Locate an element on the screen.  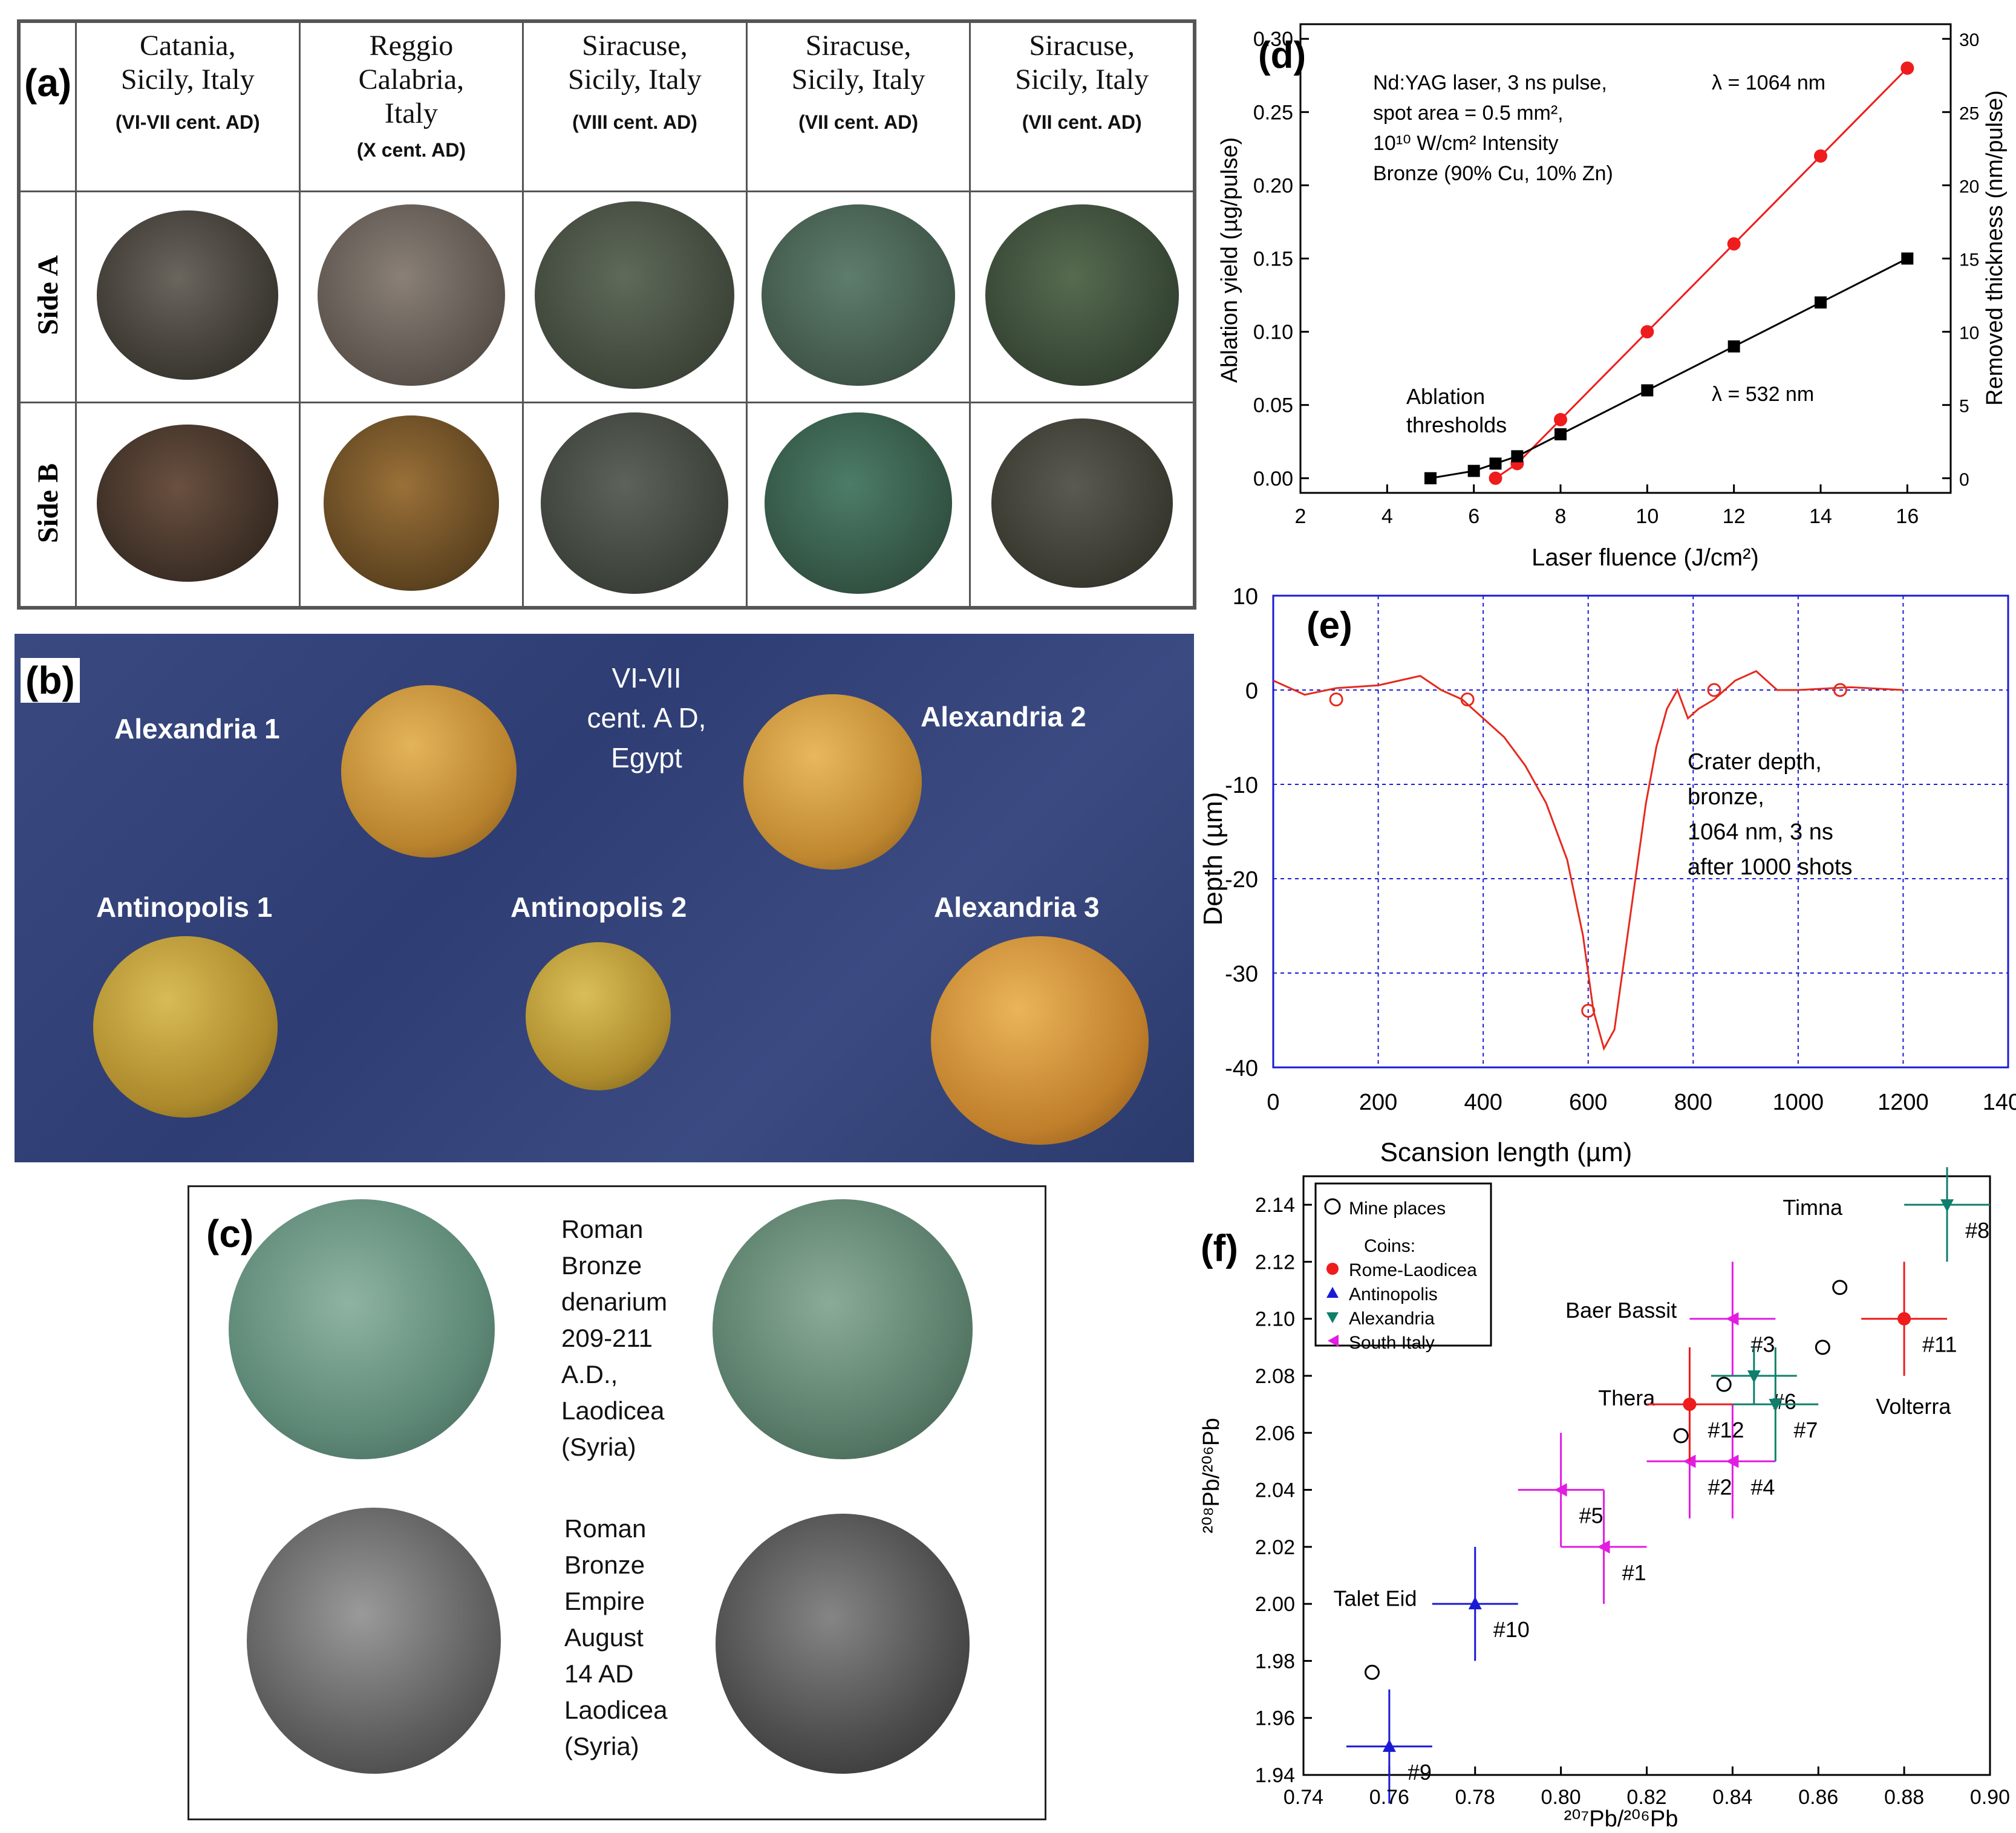
info-line-2: spot area = 0.5 mm², is located at coordinates (1468, 113).